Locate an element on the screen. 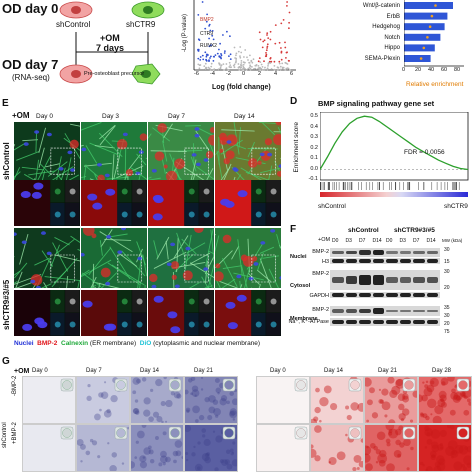 The height and width of the screenshot is (474, 474). rnaseq-label: (RNA-seq) is located at coordinates (31, 77).